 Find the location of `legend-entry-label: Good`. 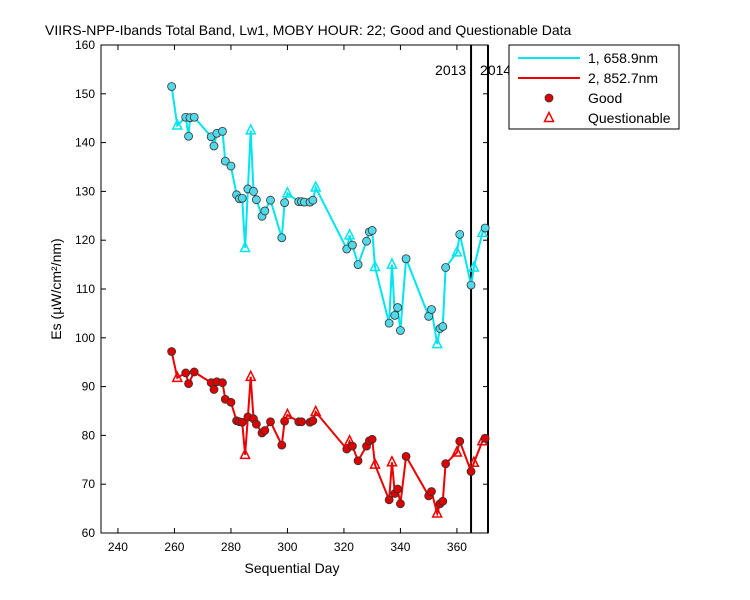

legend-entry-label: Good is located at coordinates (605, 98).